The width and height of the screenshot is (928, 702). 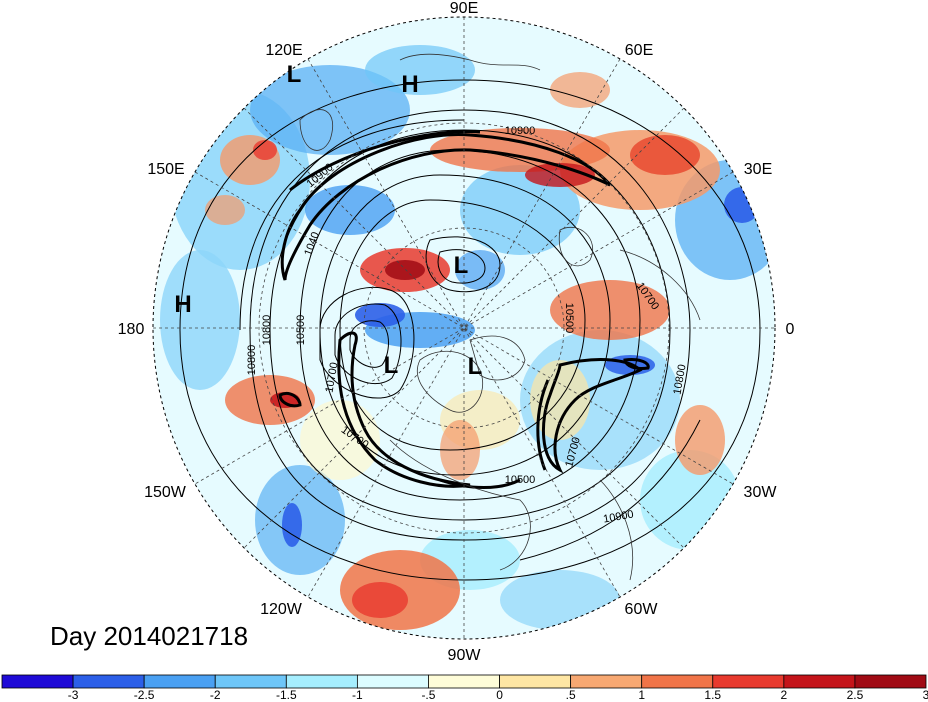 I want to click on lon-label-150w: 150W, so click(x=165, y=492).